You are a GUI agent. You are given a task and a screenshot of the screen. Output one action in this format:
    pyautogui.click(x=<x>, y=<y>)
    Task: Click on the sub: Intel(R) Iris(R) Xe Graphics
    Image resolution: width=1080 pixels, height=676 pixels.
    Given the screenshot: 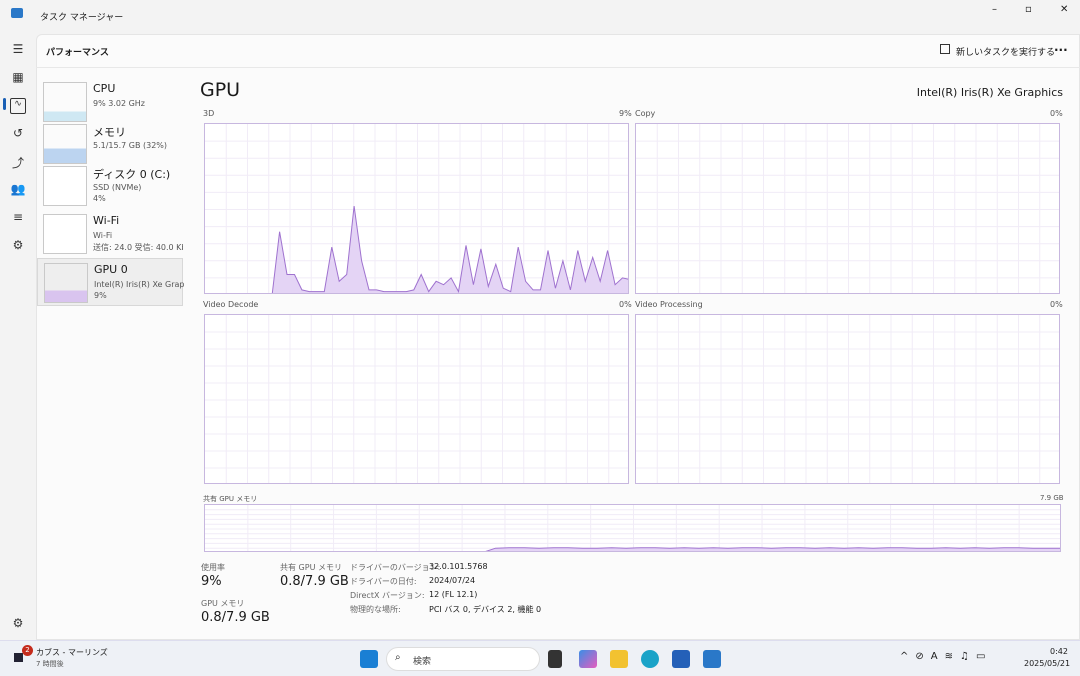 What is the action you would take?
    pyautogui.click(x=139, y=284)
    